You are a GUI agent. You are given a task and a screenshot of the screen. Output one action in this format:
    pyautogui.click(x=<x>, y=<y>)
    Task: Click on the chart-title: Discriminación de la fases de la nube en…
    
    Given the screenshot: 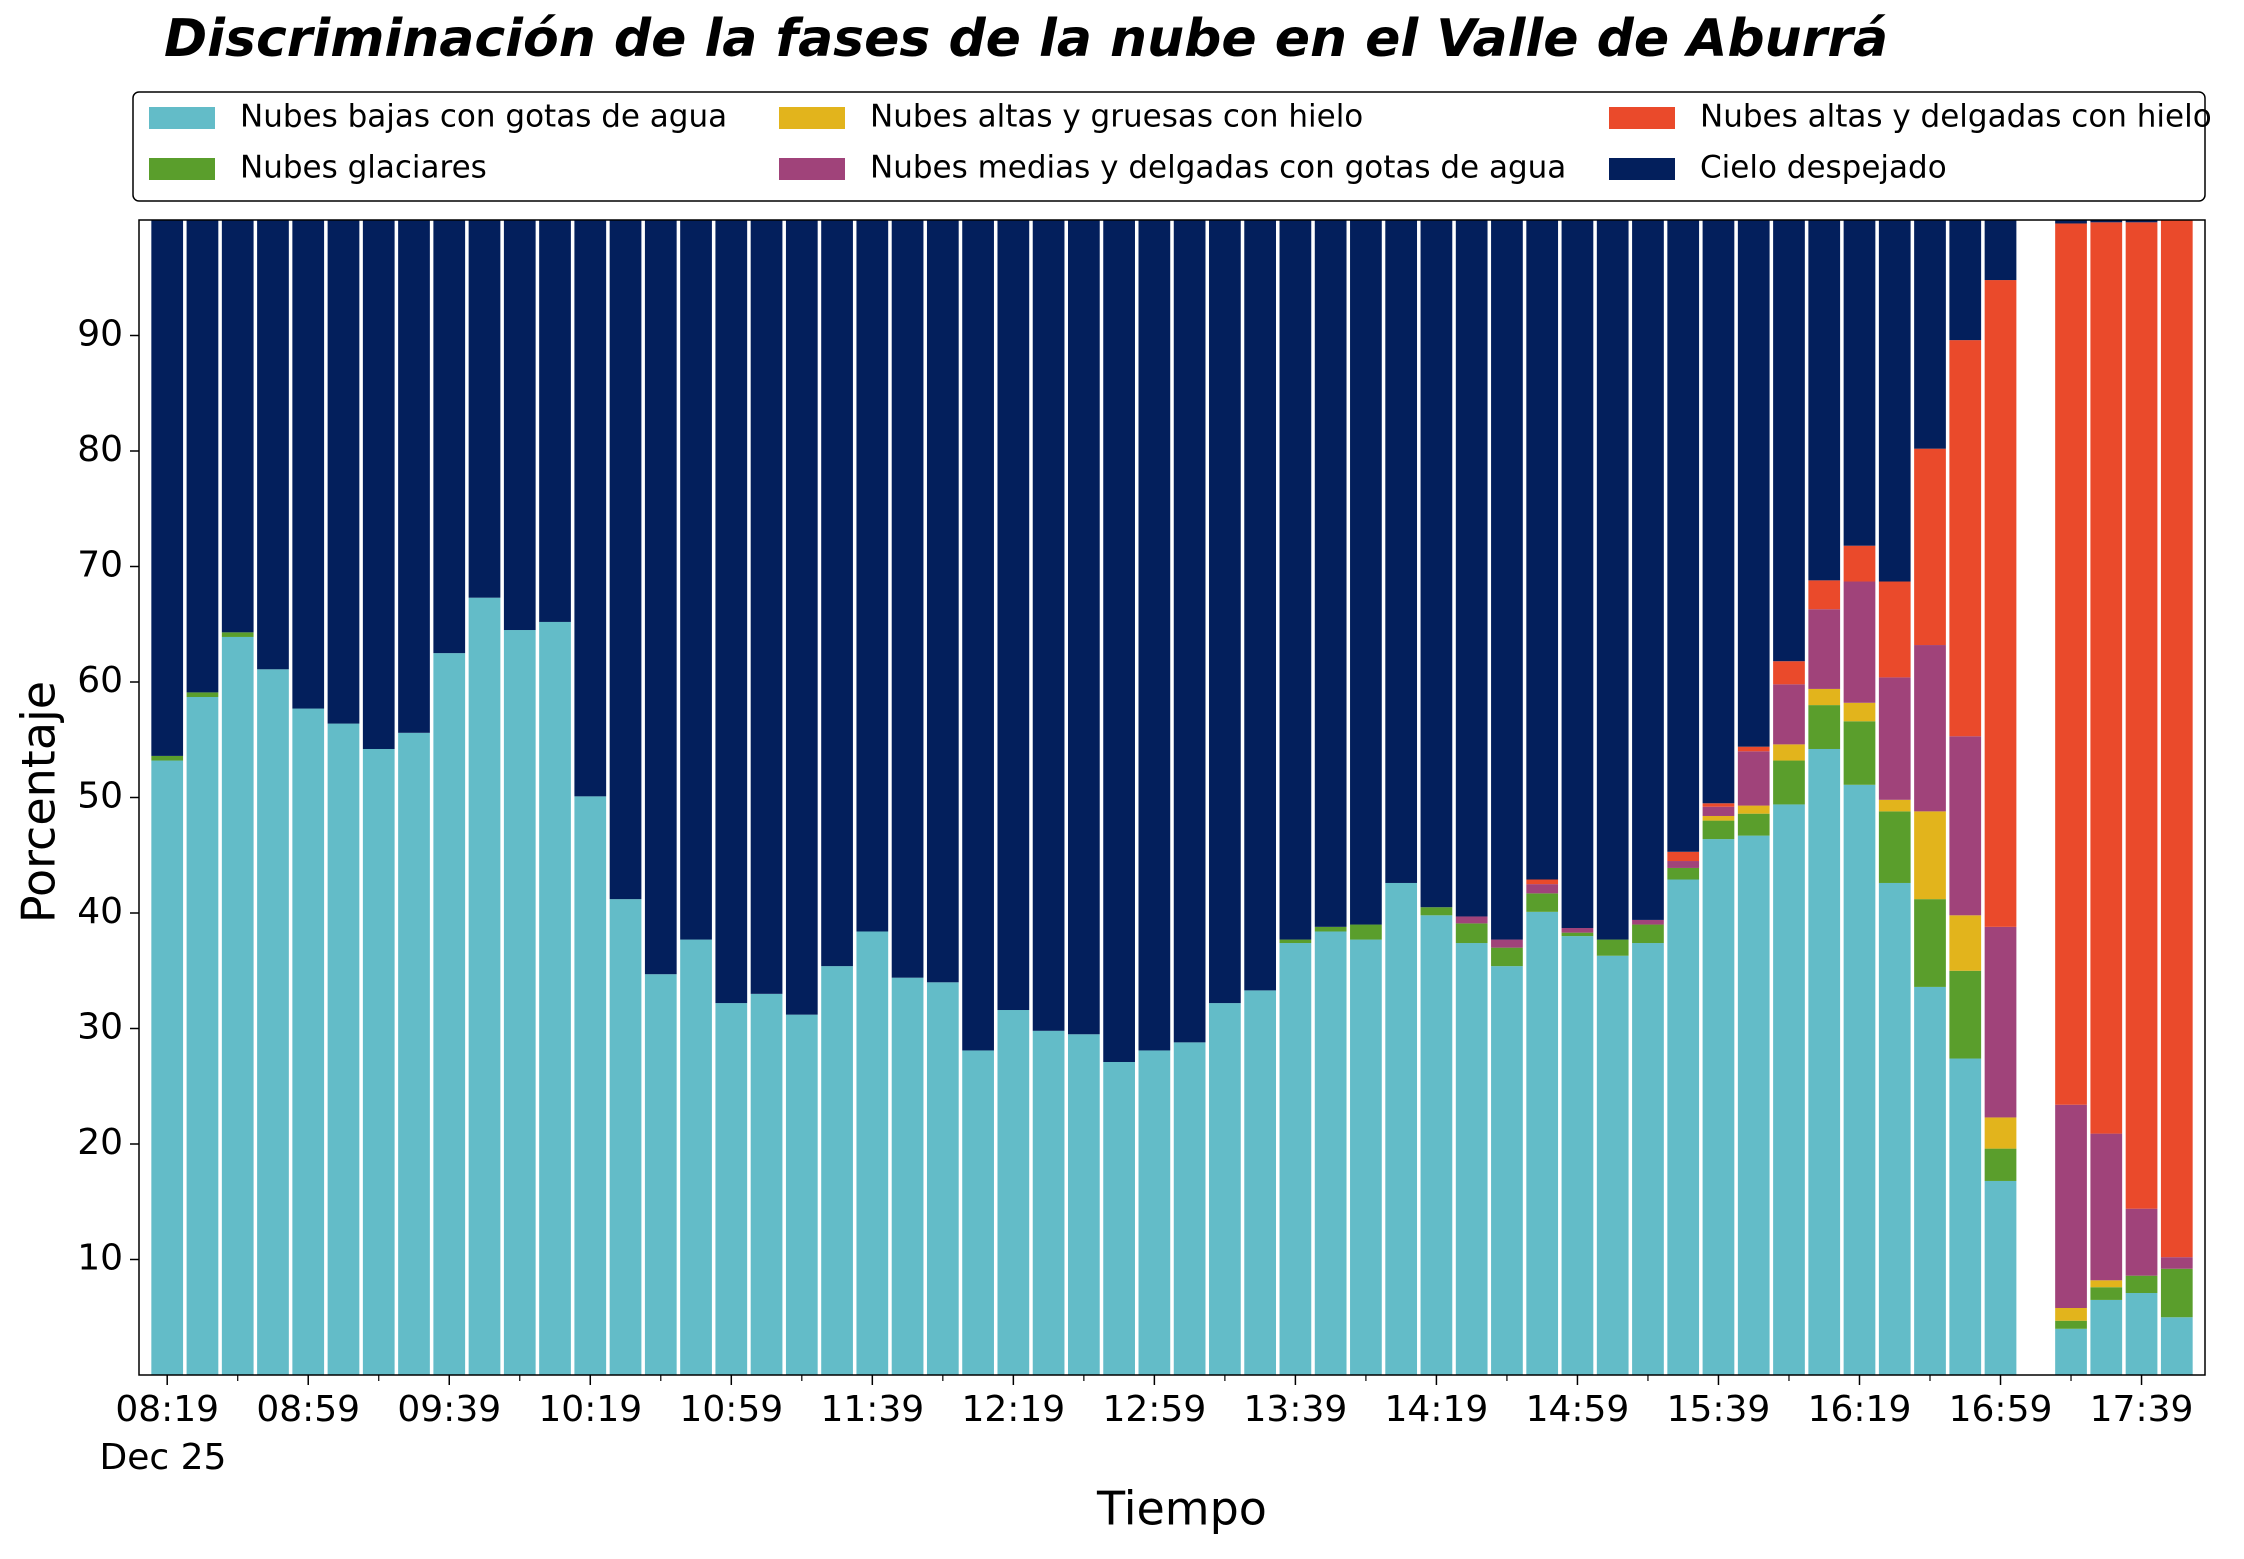 What is the action you would take?
    pyautogui.click(x=1026, y=39)
    